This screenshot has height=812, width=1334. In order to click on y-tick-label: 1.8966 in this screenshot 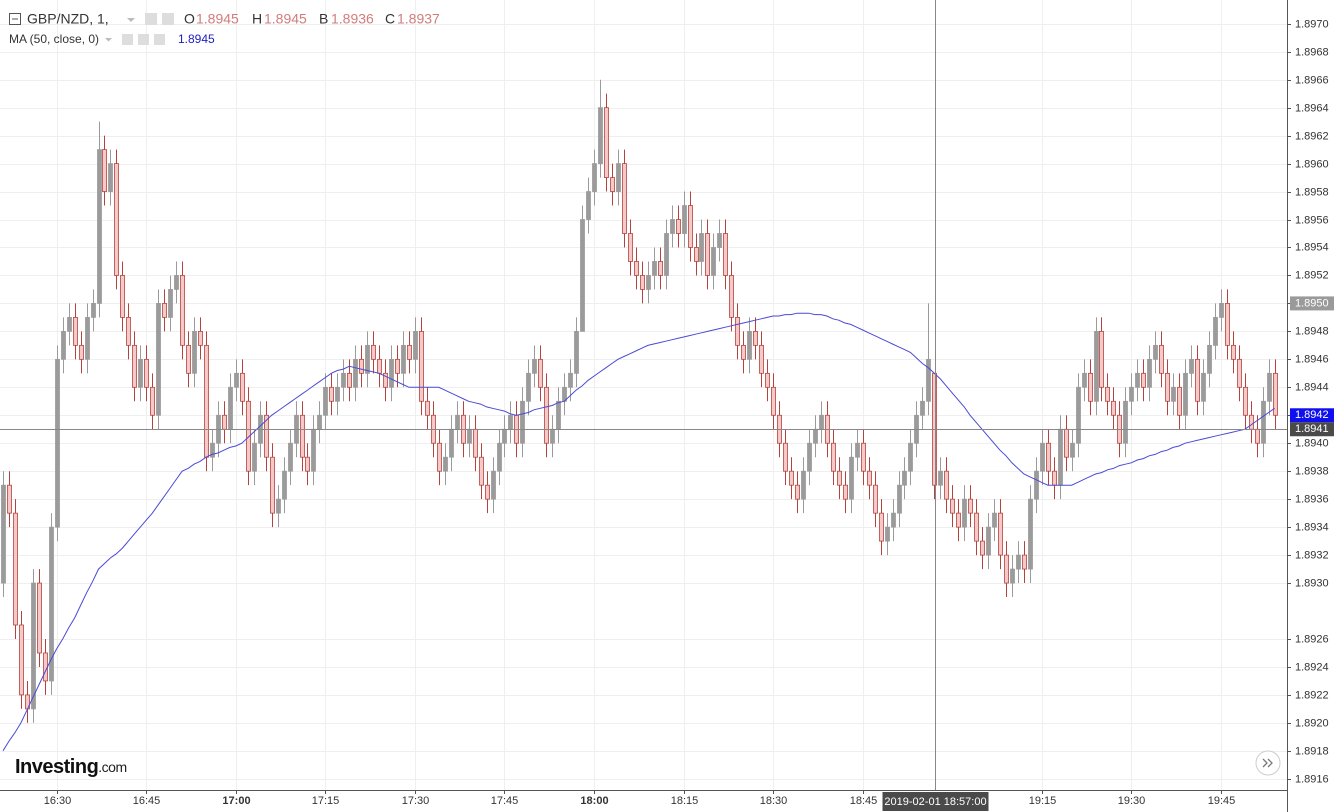, I will do `click(1312, 80)`.